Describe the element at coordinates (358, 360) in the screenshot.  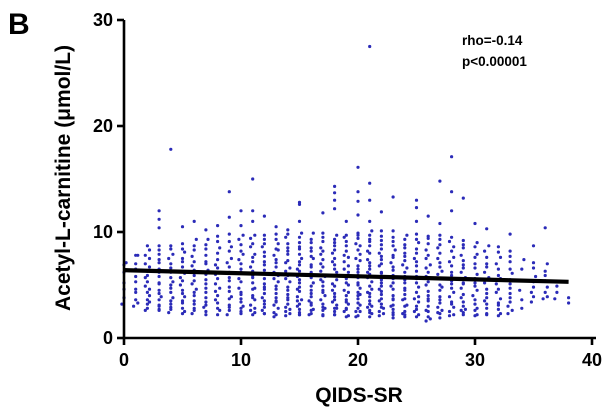
I see `x-tick-label: 20` at that location.